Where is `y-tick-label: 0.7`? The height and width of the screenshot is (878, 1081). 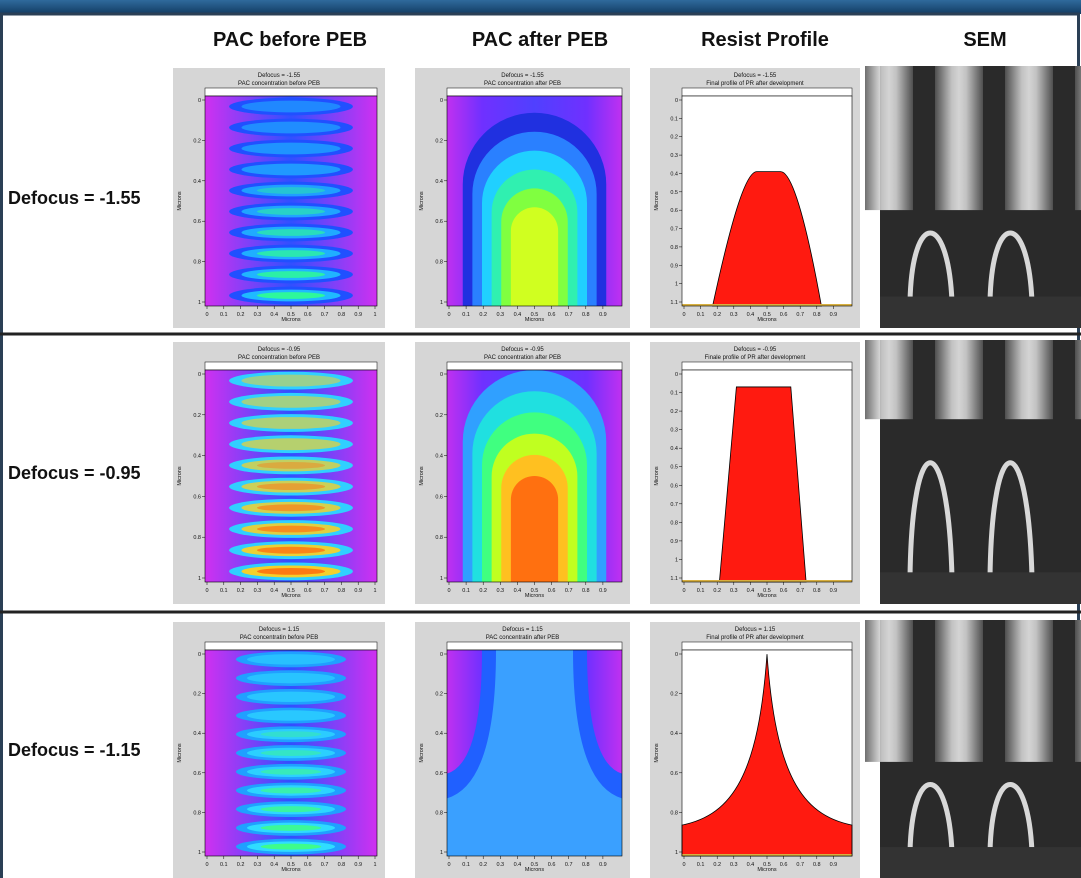
y-tick-label: 0.7 is located at coordinates (674, 230).